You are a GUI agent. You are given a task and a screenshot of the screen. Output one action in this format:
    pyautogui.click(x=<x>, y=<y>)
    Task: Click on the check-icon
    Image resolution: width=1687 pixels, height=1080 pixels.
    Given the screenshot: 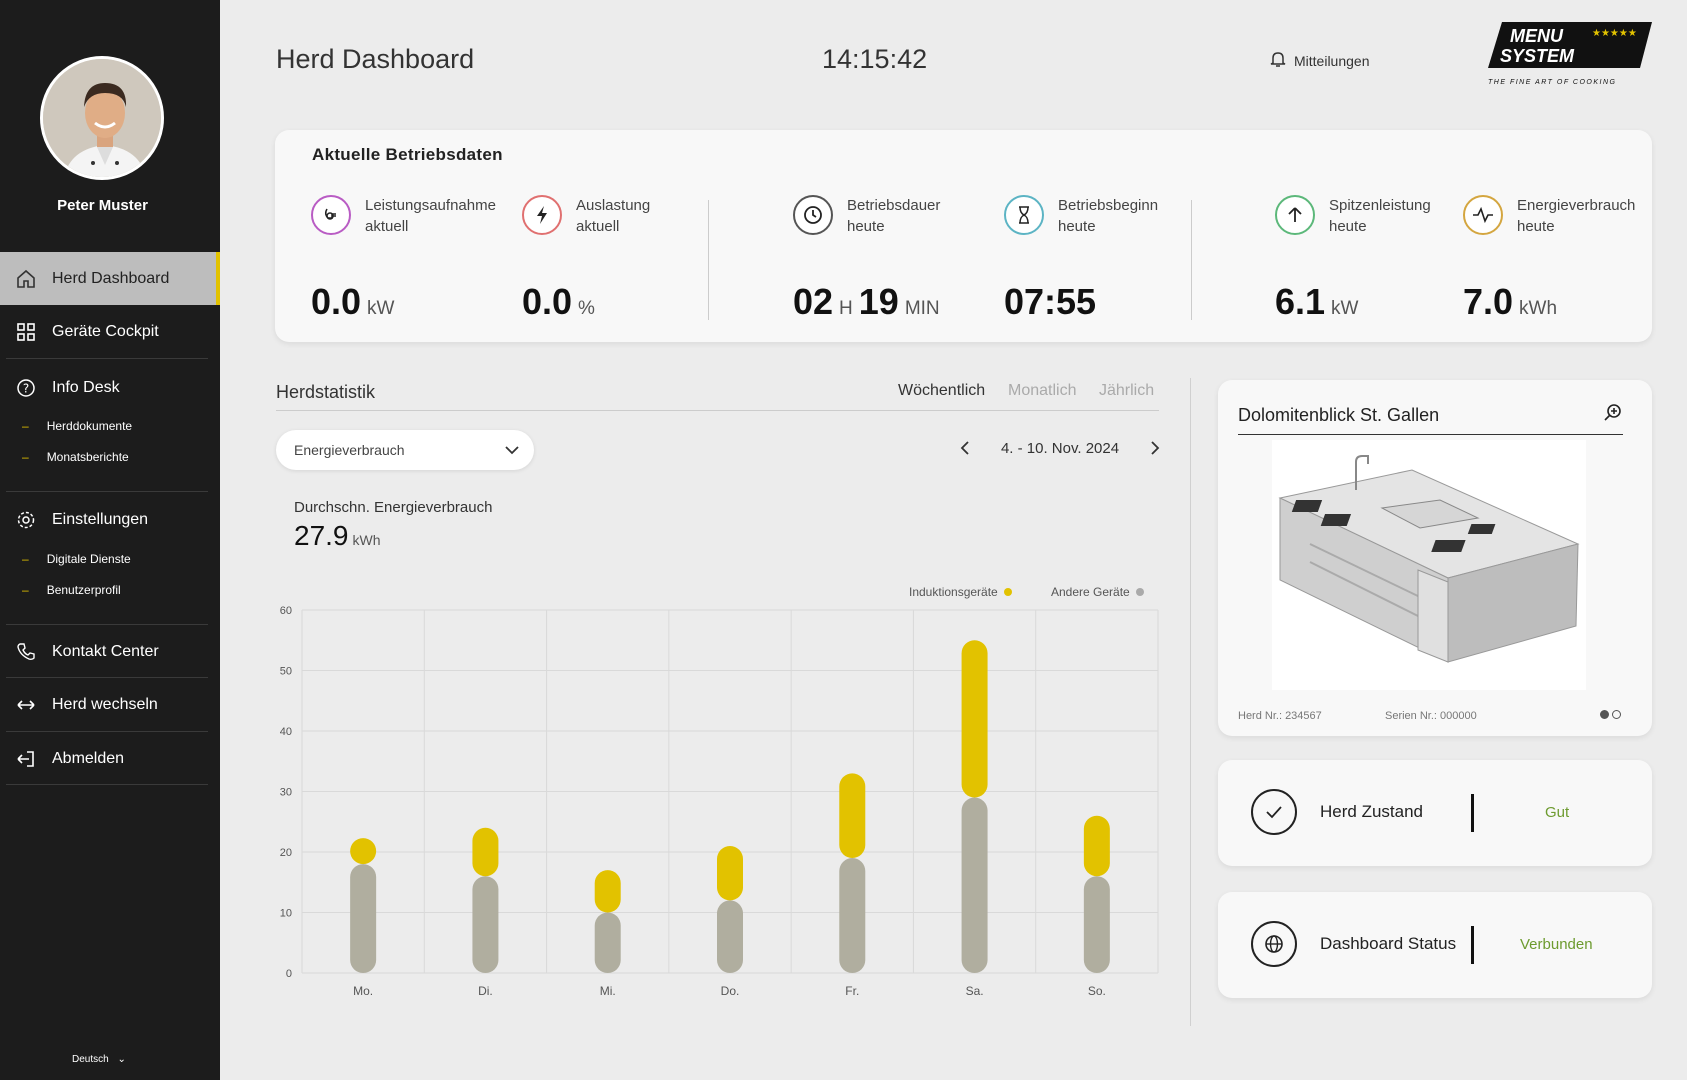 What is the action you would take?
    pyautogui.click(x=1274, y=812)
    